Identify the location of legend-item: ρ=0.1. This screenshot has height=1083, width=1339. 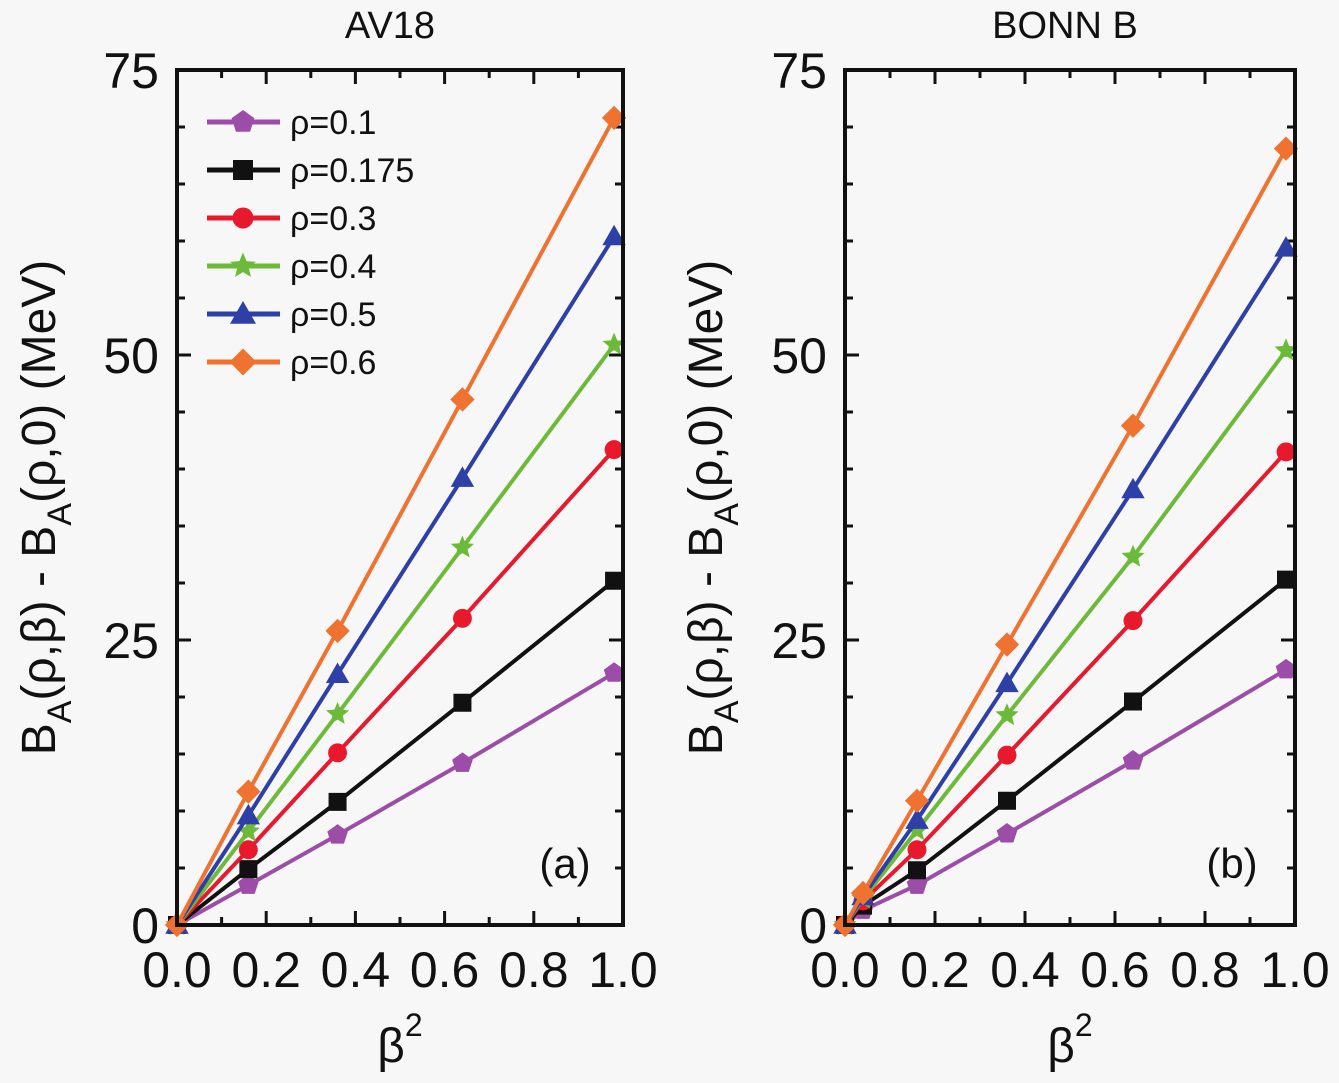
(291, 123).